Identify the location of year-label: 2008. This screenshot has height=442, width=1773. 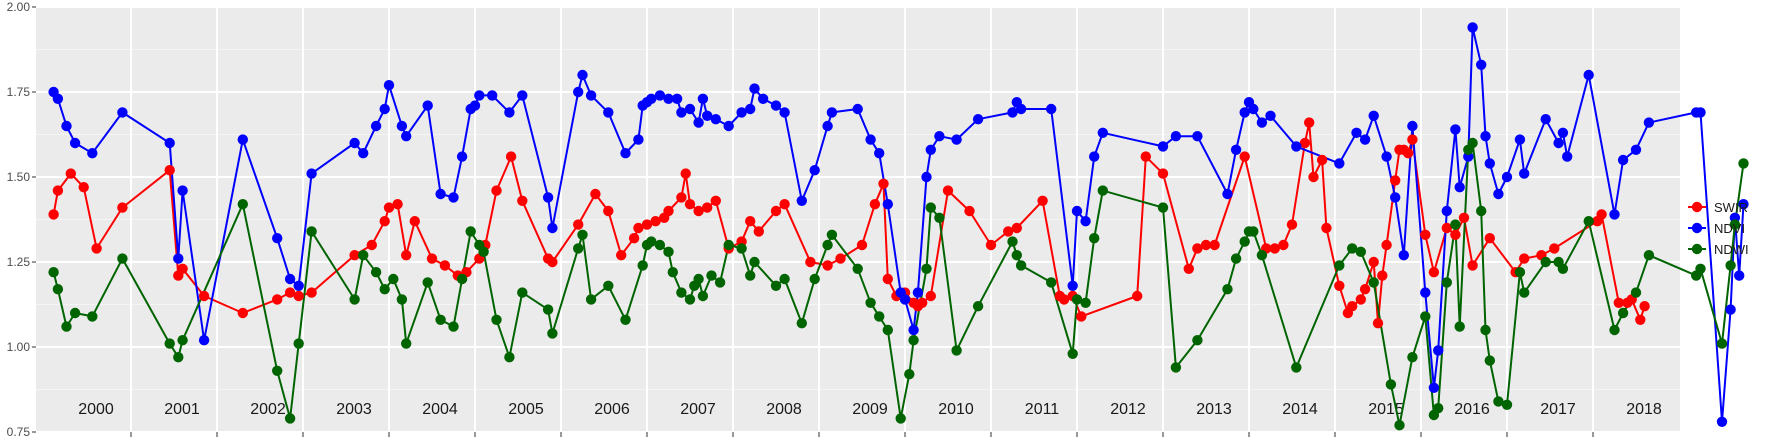
(784, 409).